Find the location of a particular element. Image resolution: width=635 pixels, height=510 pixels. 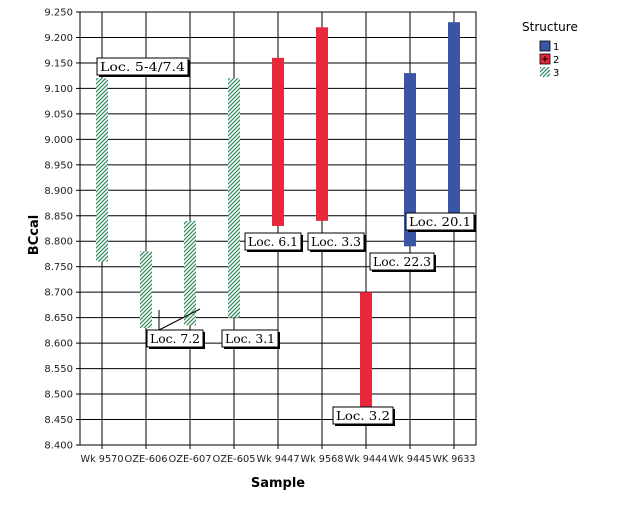

annotation-label: Loc. 6.1 is located at coordinates (273, 242).